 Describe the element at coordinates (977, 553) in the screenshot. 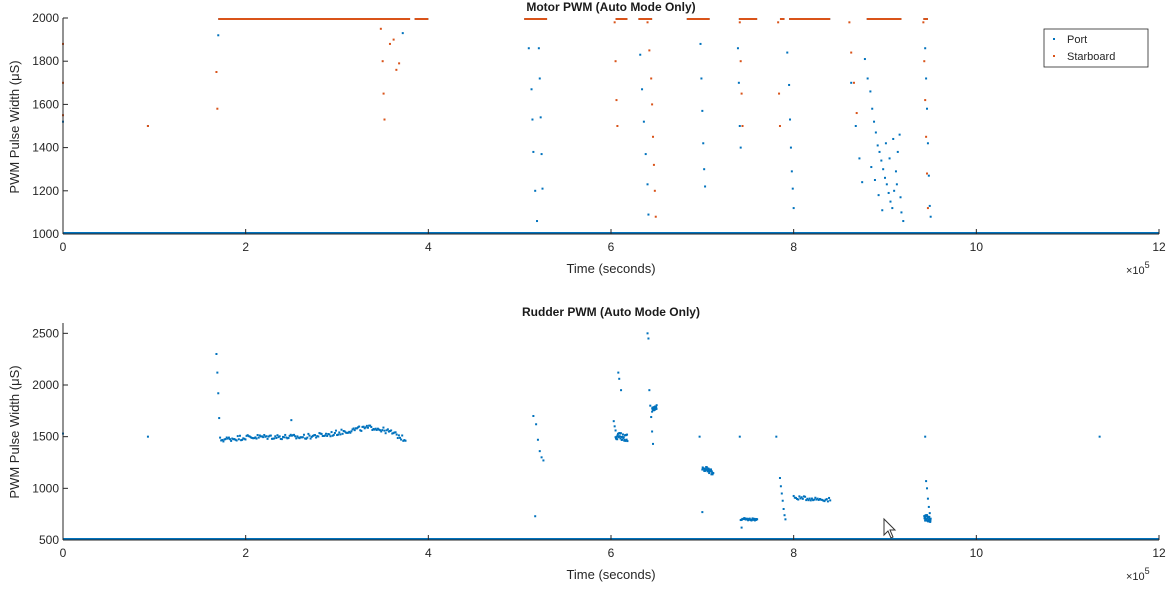

I see `rudder-x-tick-label-5: 10` at that location.